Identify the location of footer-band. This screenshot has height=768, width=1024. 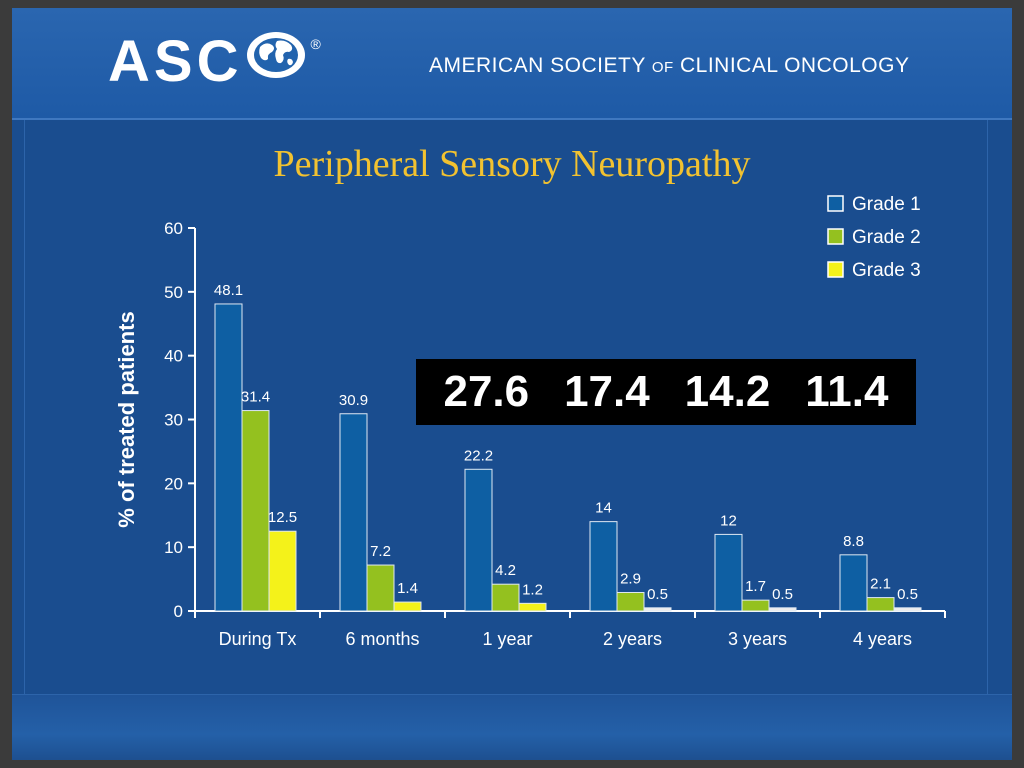
(512, 727).